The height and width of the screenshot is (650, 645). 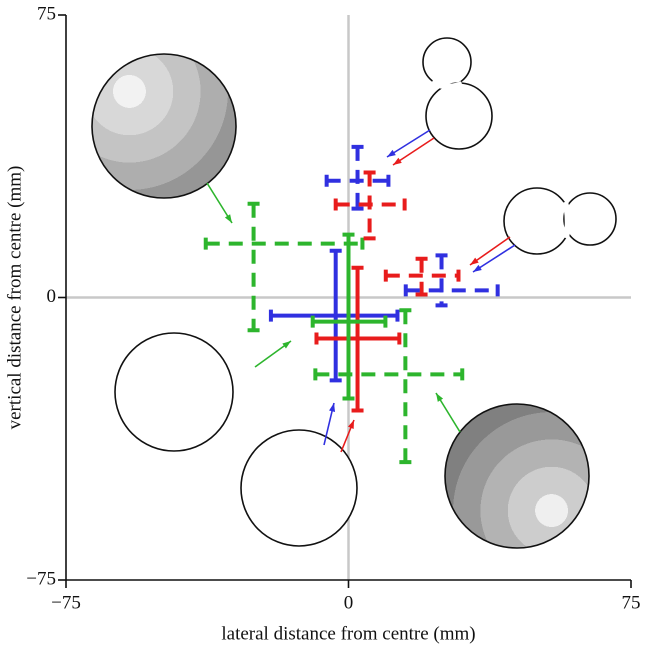 I want to click on arrow-shaft, so click(x=408, y=143).